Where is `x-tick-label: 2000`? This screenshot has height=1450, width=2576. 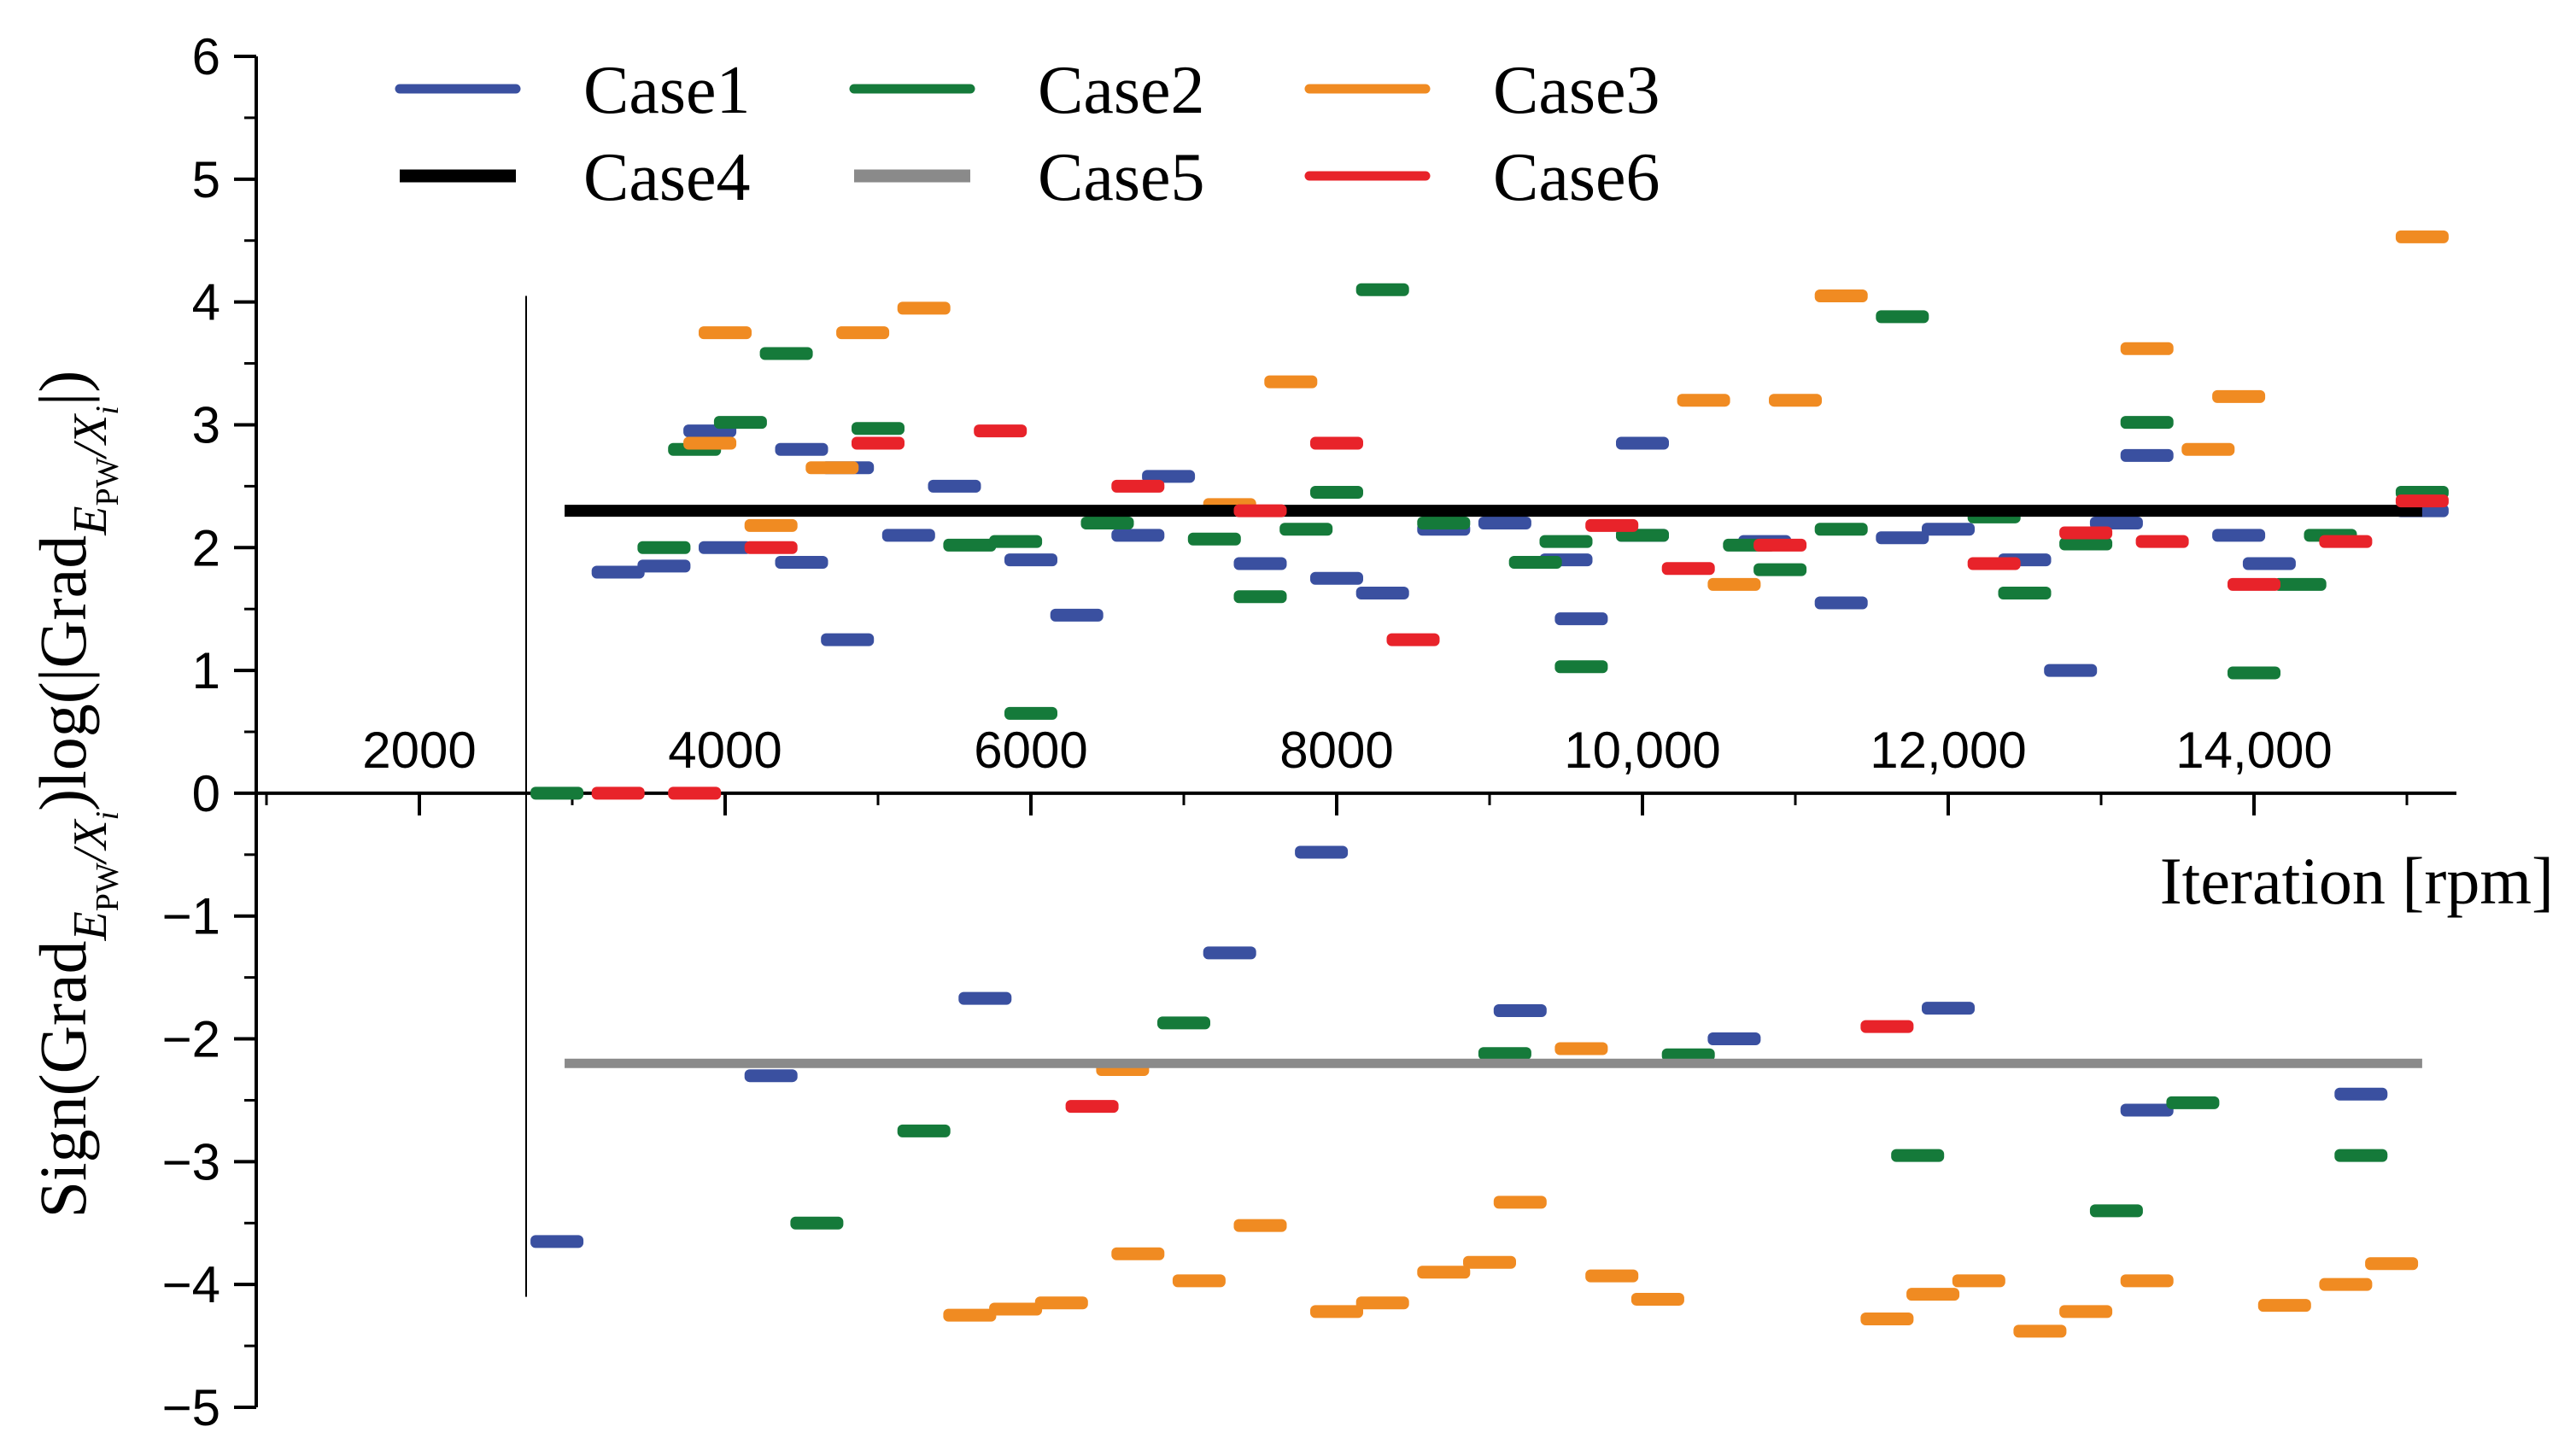
x-tick-label: 2000 is located at coordinates (419, 750).